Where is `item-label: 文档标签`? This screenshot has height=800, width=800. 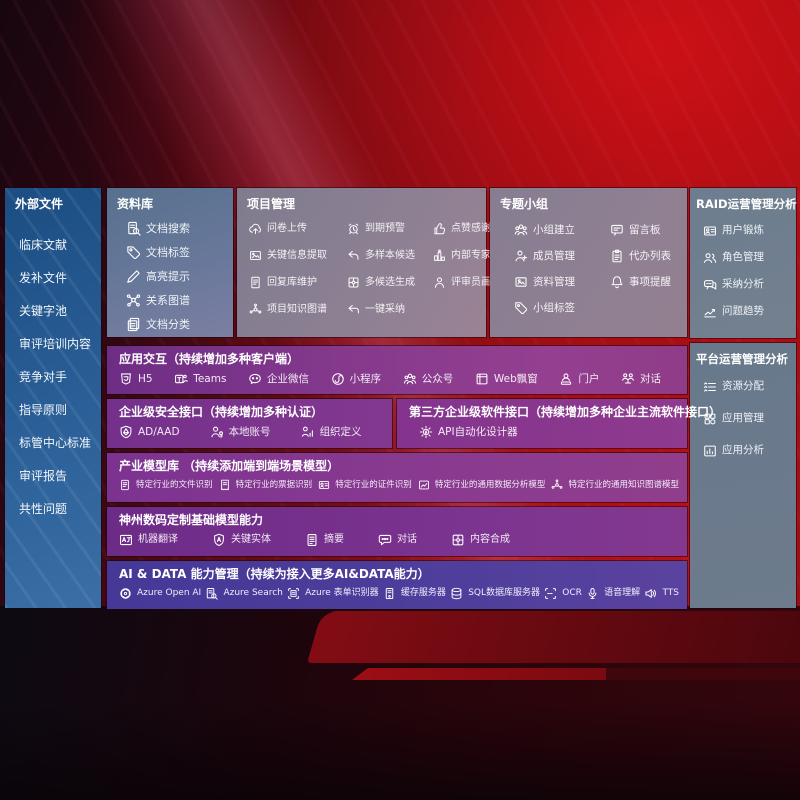 item-label: 文档标签 is located at coordinates (168, 253).